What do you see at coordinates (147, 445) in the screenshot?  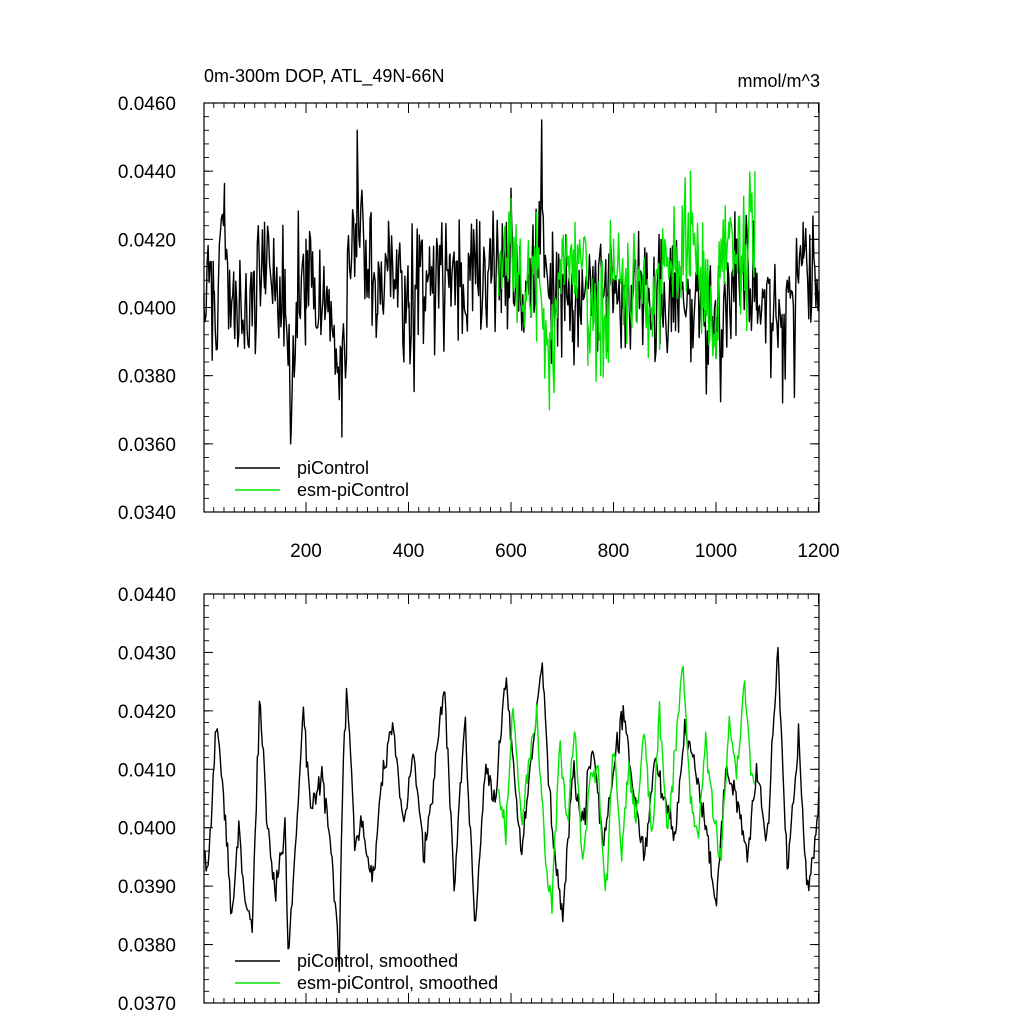 I see `y-tick-label: 0.0360` at bounding box center [147, 445].